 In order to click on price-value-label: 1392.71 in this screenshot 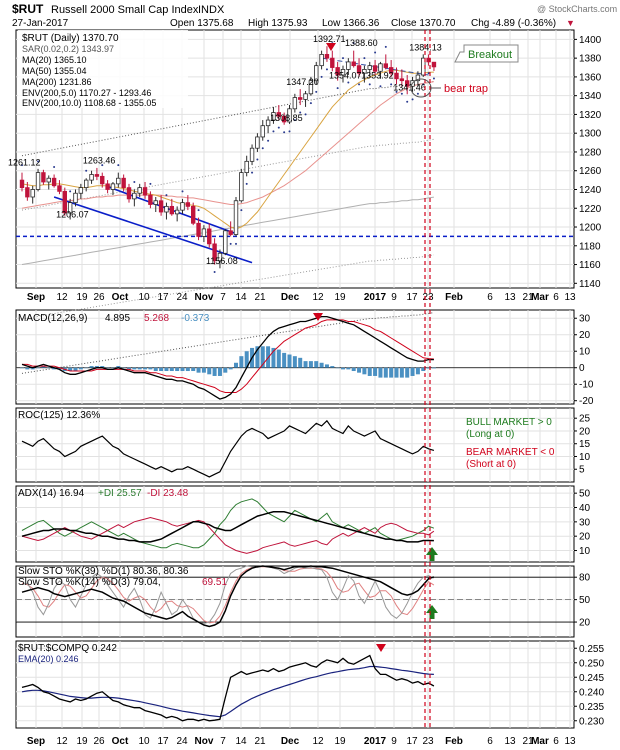, I will do `click(329, 39)`.